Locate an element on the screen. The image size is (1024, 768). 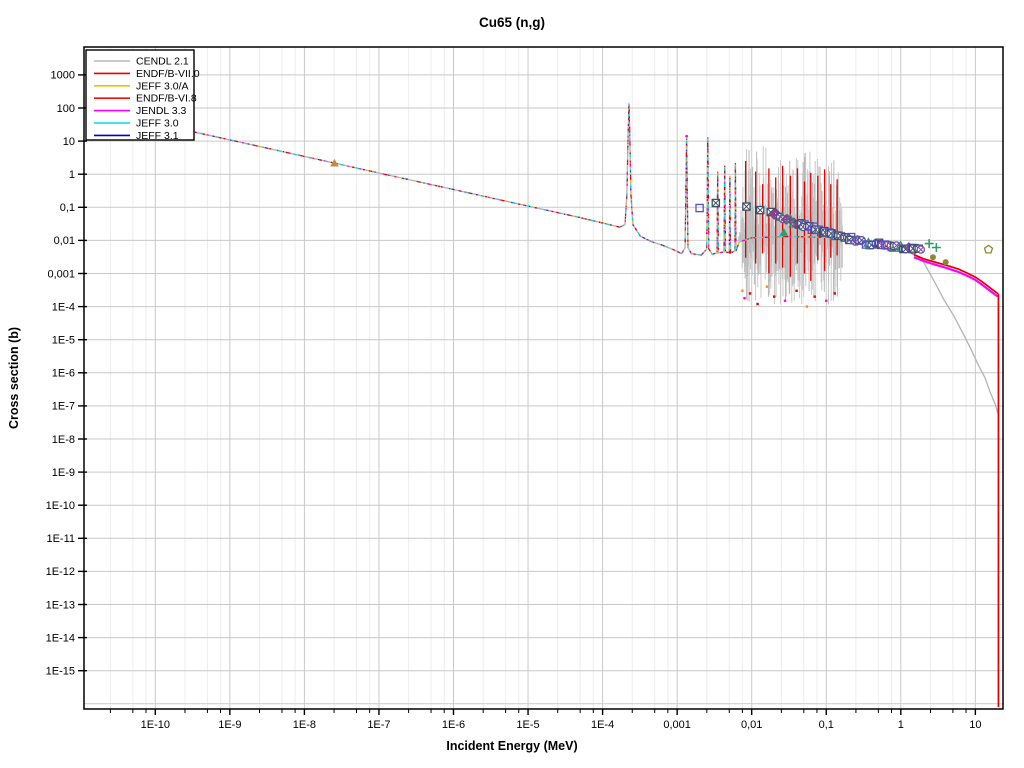
page-title: Cu65 (n,g) is located at coordinates (512, 22).